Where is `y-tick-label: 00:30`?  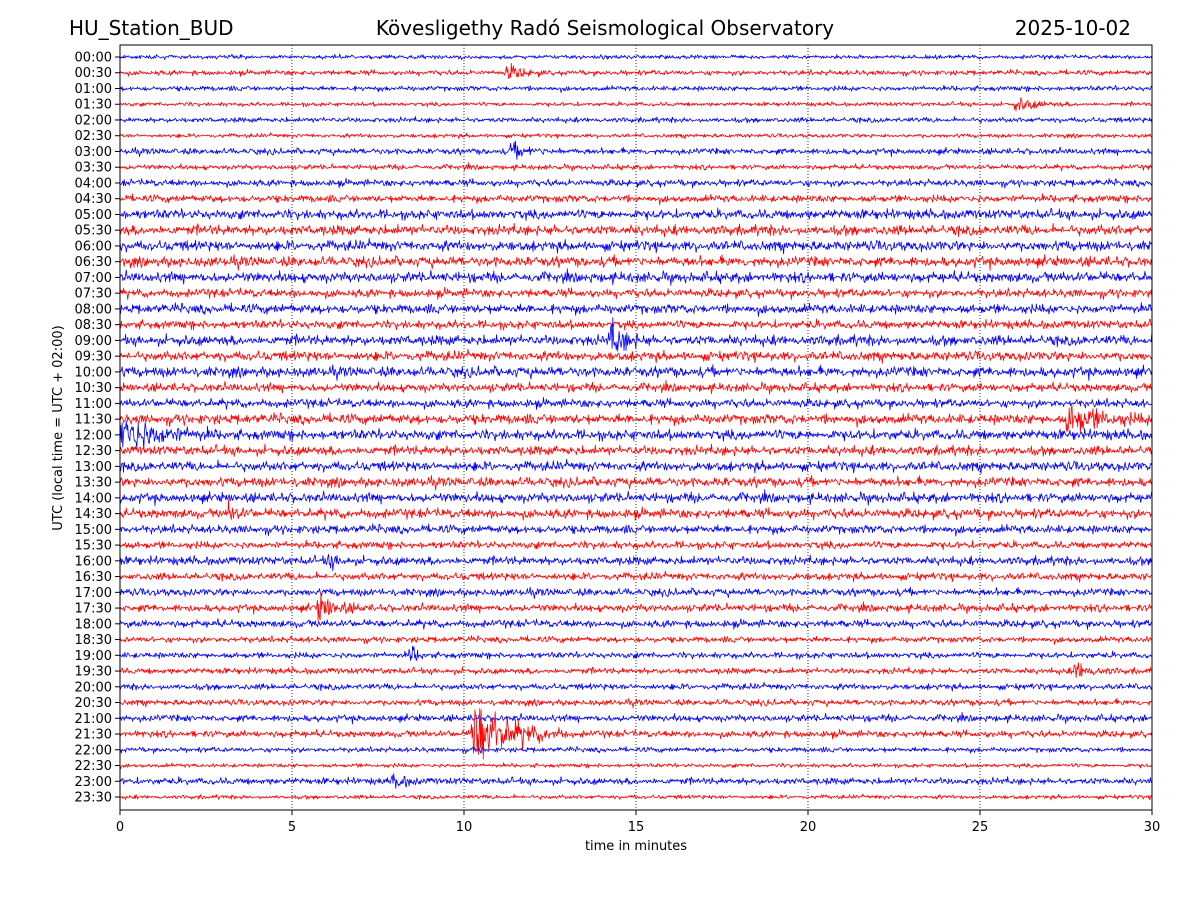 y-tick-label: 00:30 is located at coordinates (93, 73).